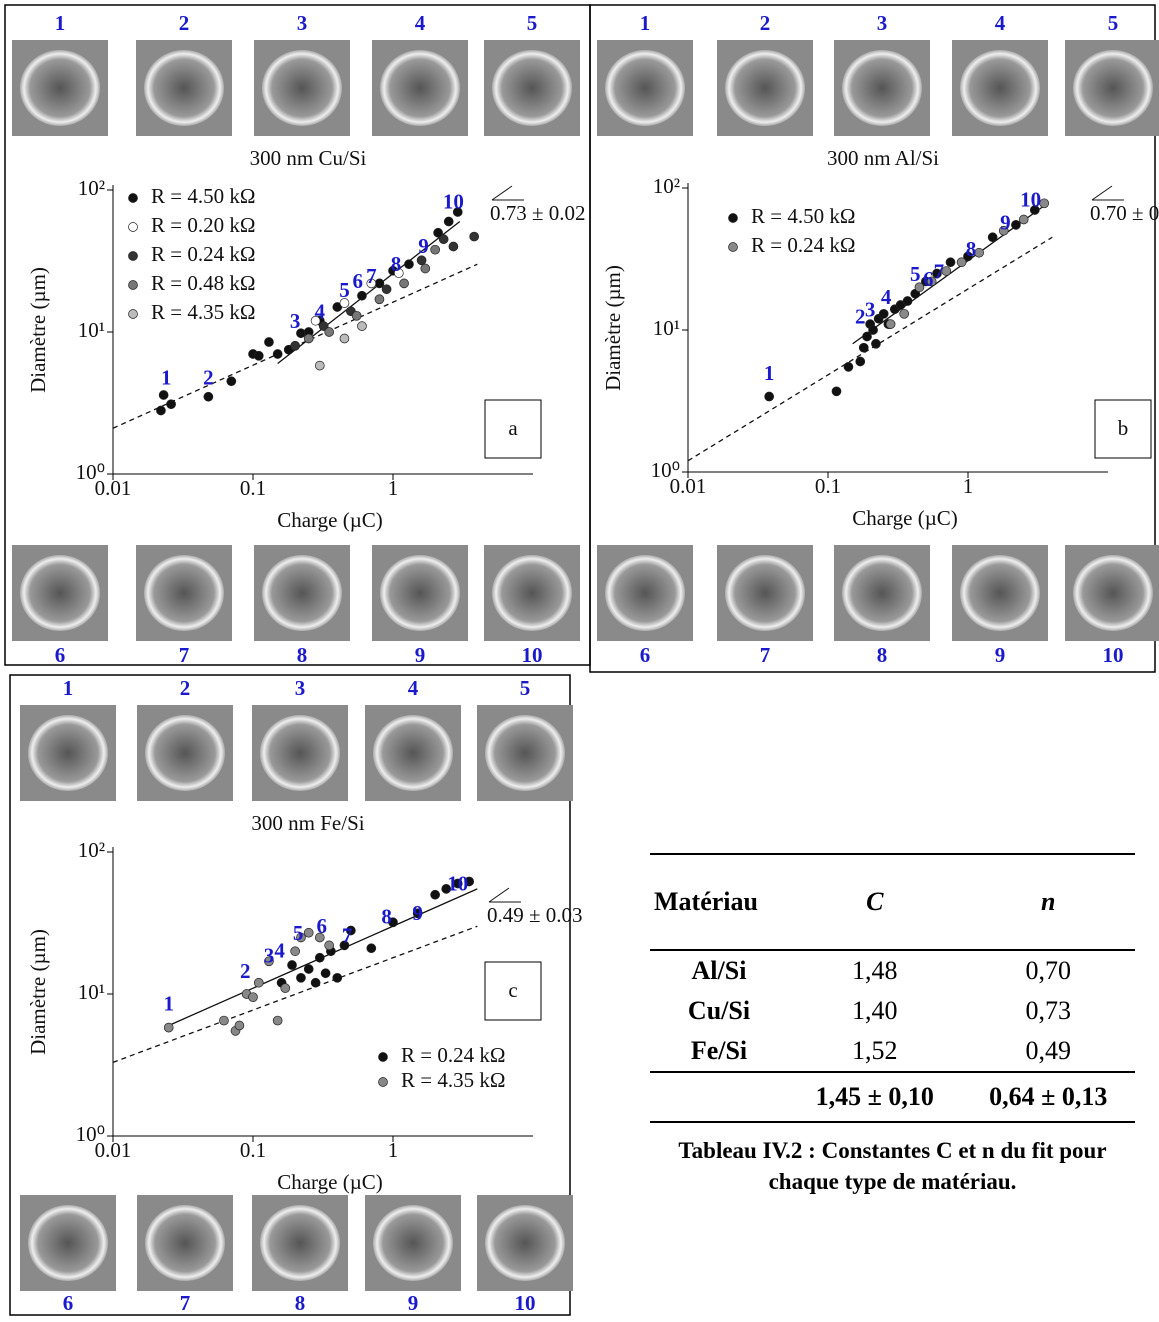 The width and height of the screenshot is (1159, 1322). I want to click on image-label: 9, so click(420, 655).